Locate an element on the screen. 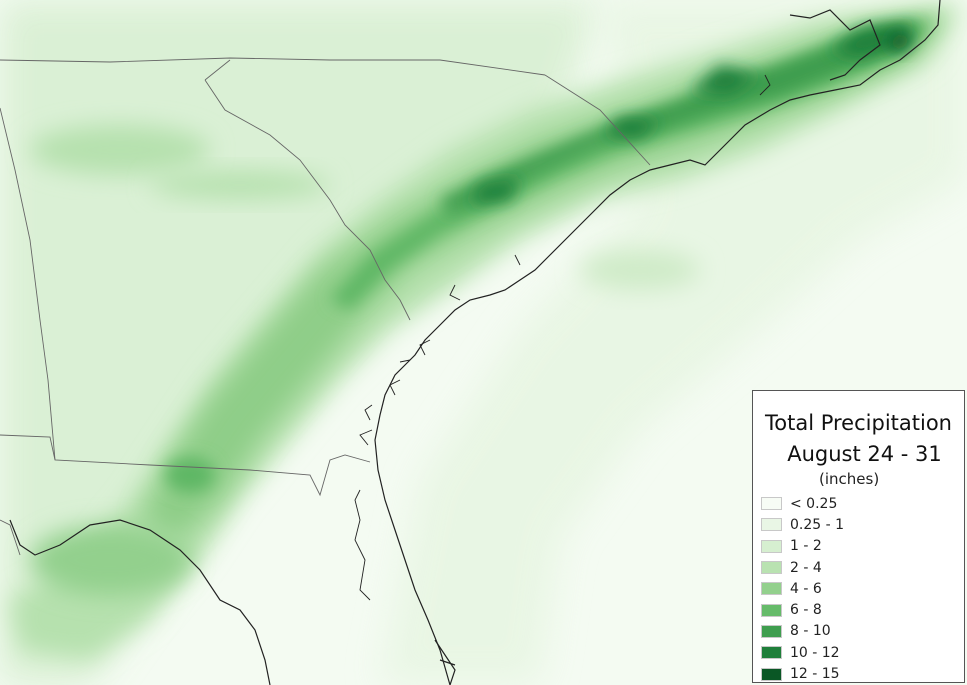 The image size is (967, 685). legend-label: 10 - 12 is located at coordinates (815, 652).